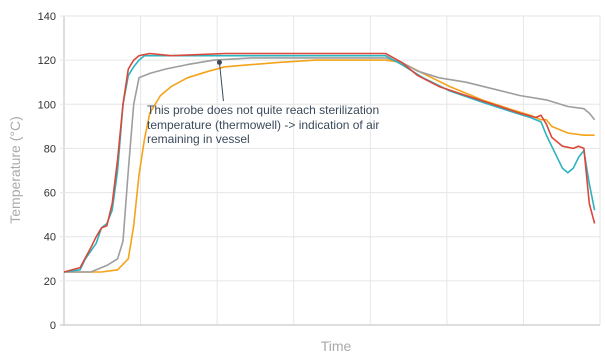  What do you see at coordinates (50, 238) in the screenshot?
I see `y-tick-label: 40` at bounding box center [50, 238].